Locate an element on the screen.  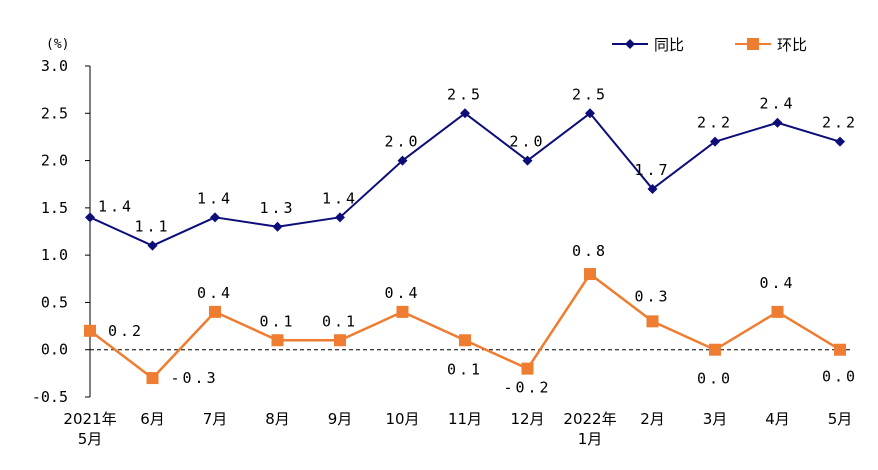
data-label: 0.3 is located at coordinates (652, 296).